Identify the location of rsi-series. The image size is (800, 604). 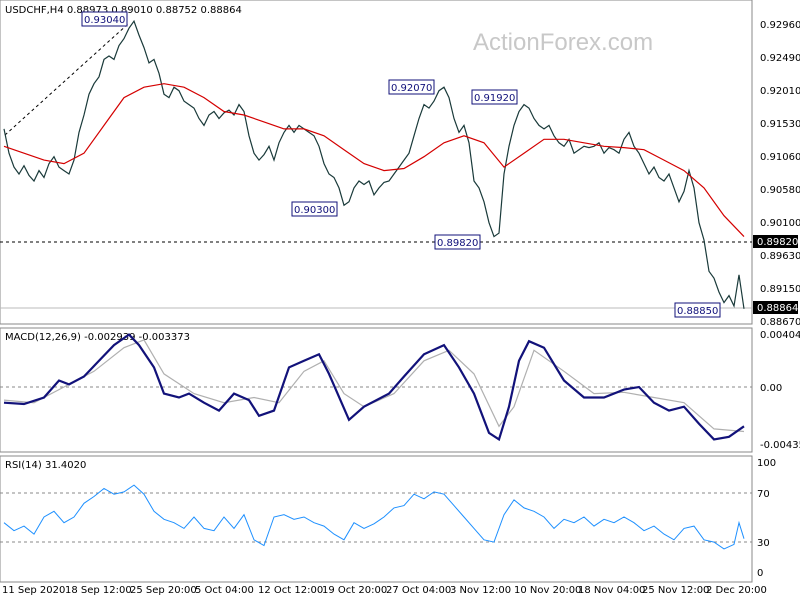
(374, 517).